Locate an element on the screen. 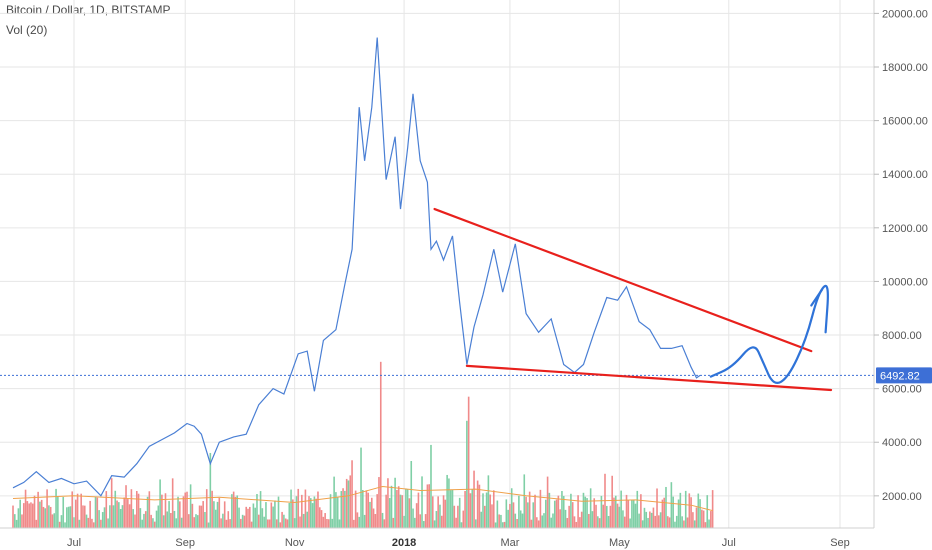 The height and width of the screenshot is (550, 932). x-tick-label: Nov is located at coordinates (295, 543).